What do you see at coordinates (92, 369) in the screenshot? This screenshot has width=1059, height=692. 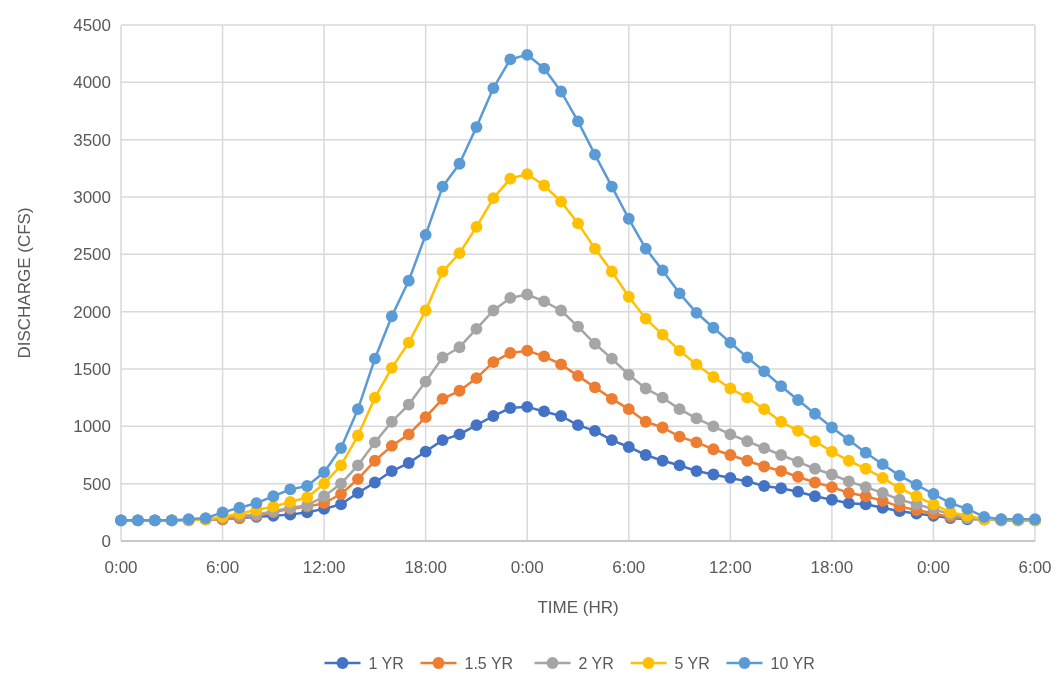 I see `y-tick-label: 1500` at bounding box center [92, 369].